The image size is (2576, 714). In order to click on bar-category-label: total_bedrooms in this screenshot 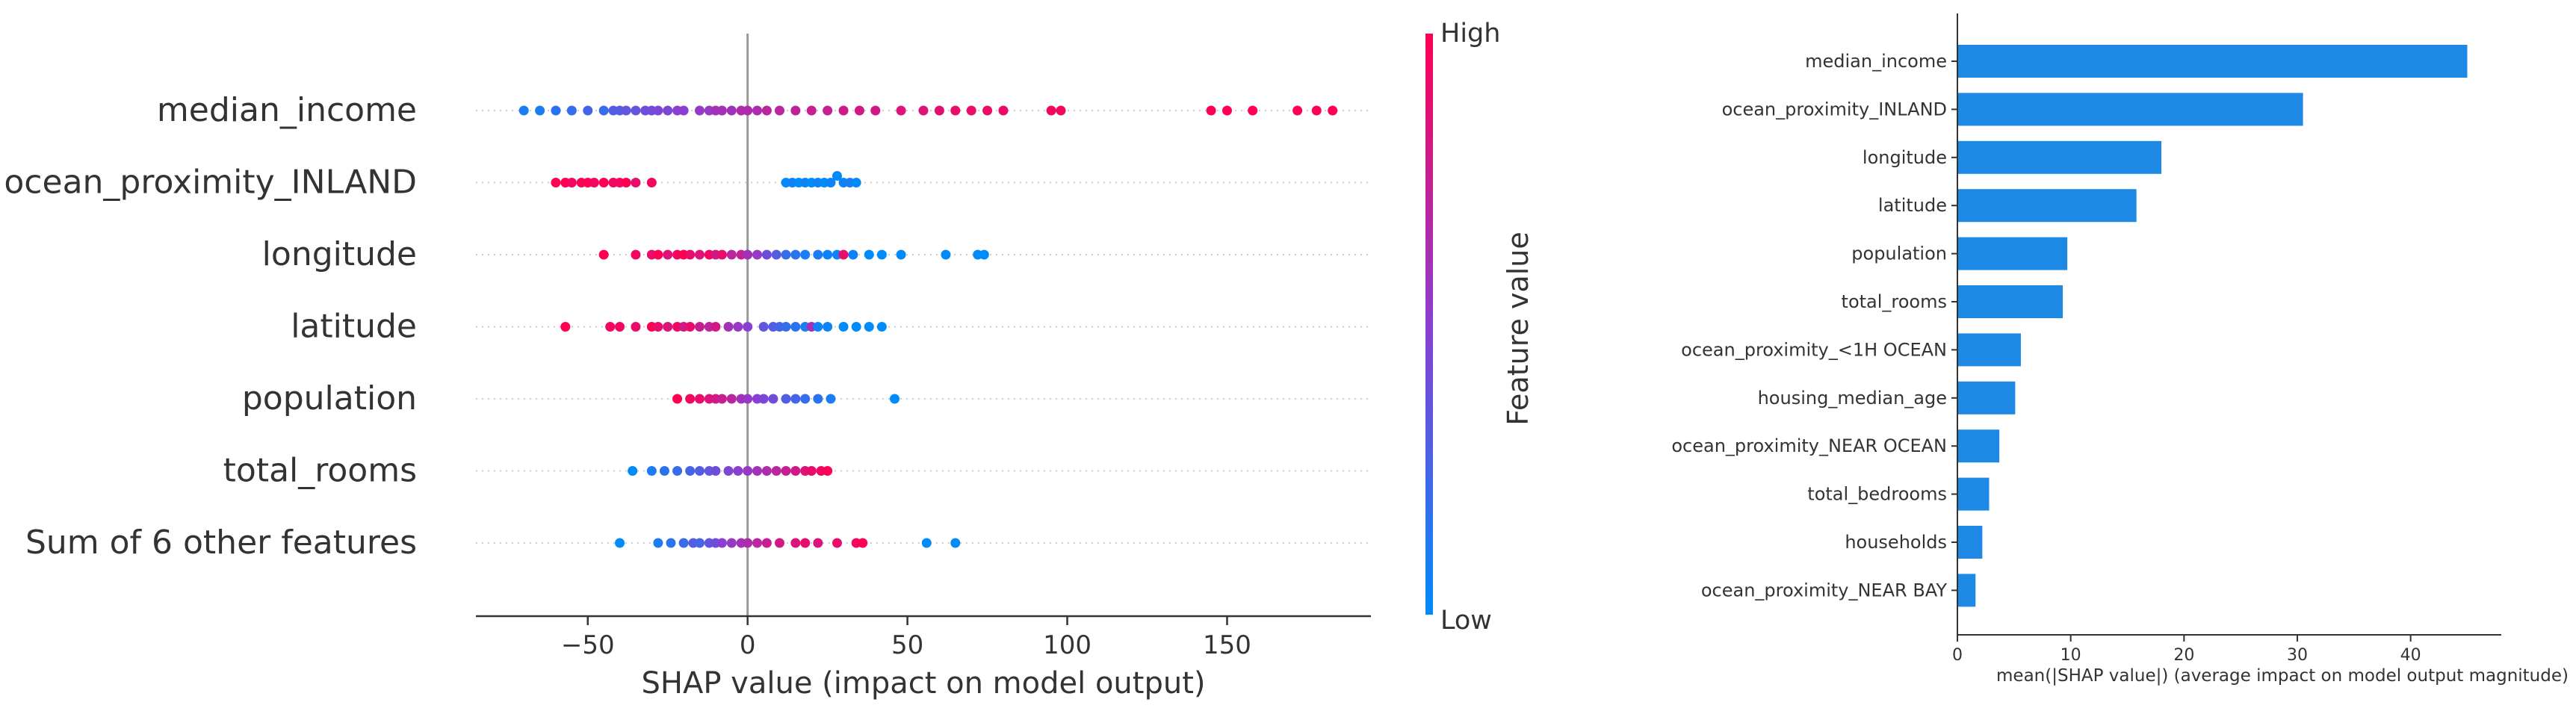, I will do `click(1877, 494)`.